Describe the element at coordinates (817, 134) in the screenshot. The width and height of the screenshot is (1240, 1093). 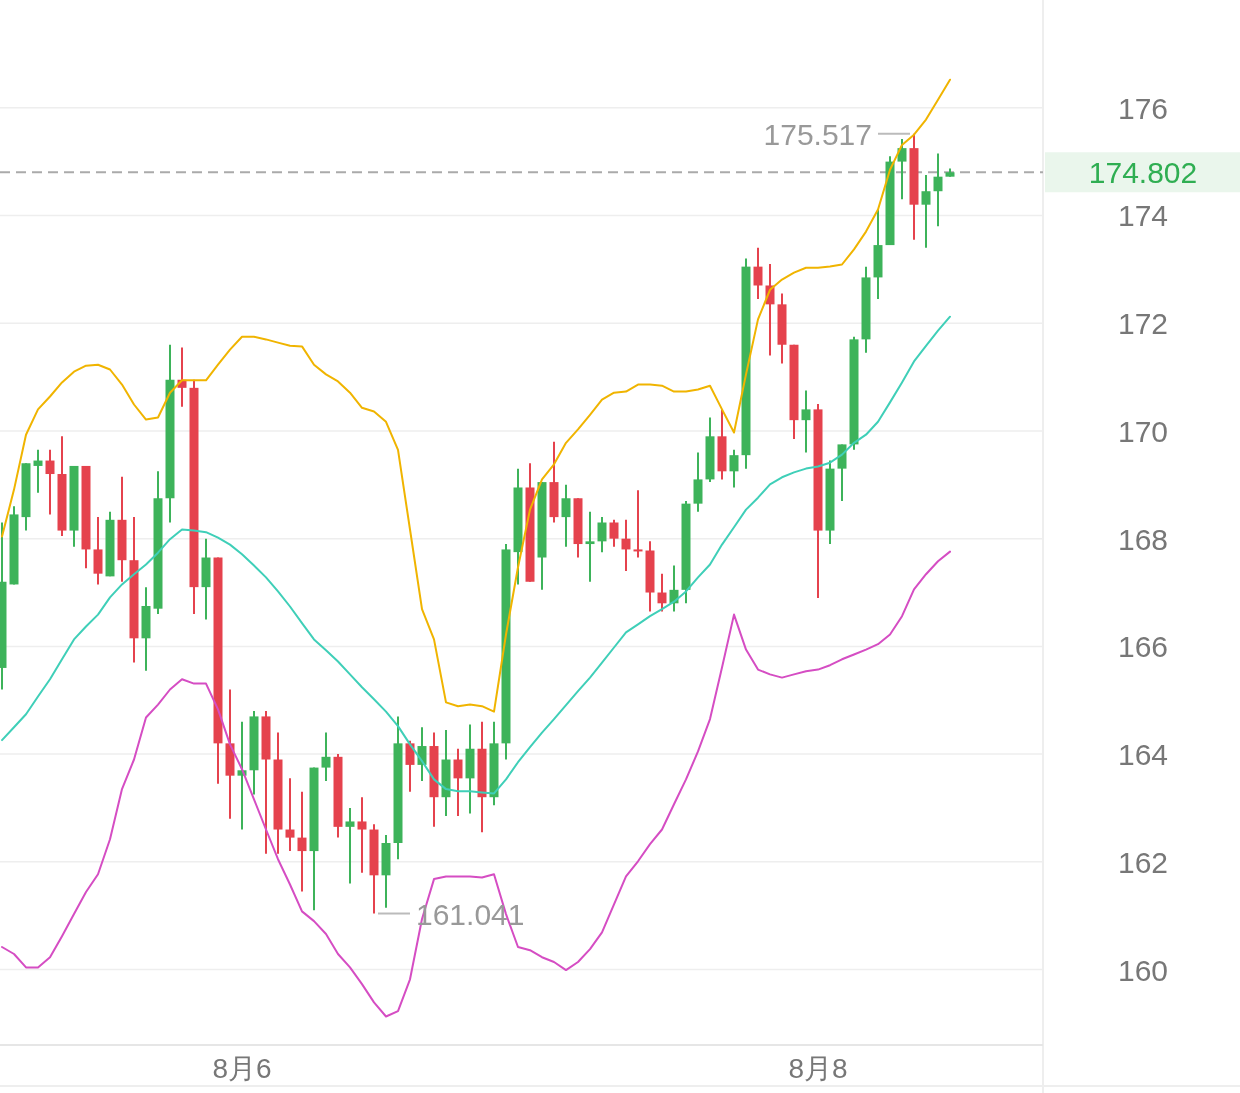
I see `annotation: 175.517` at that location.